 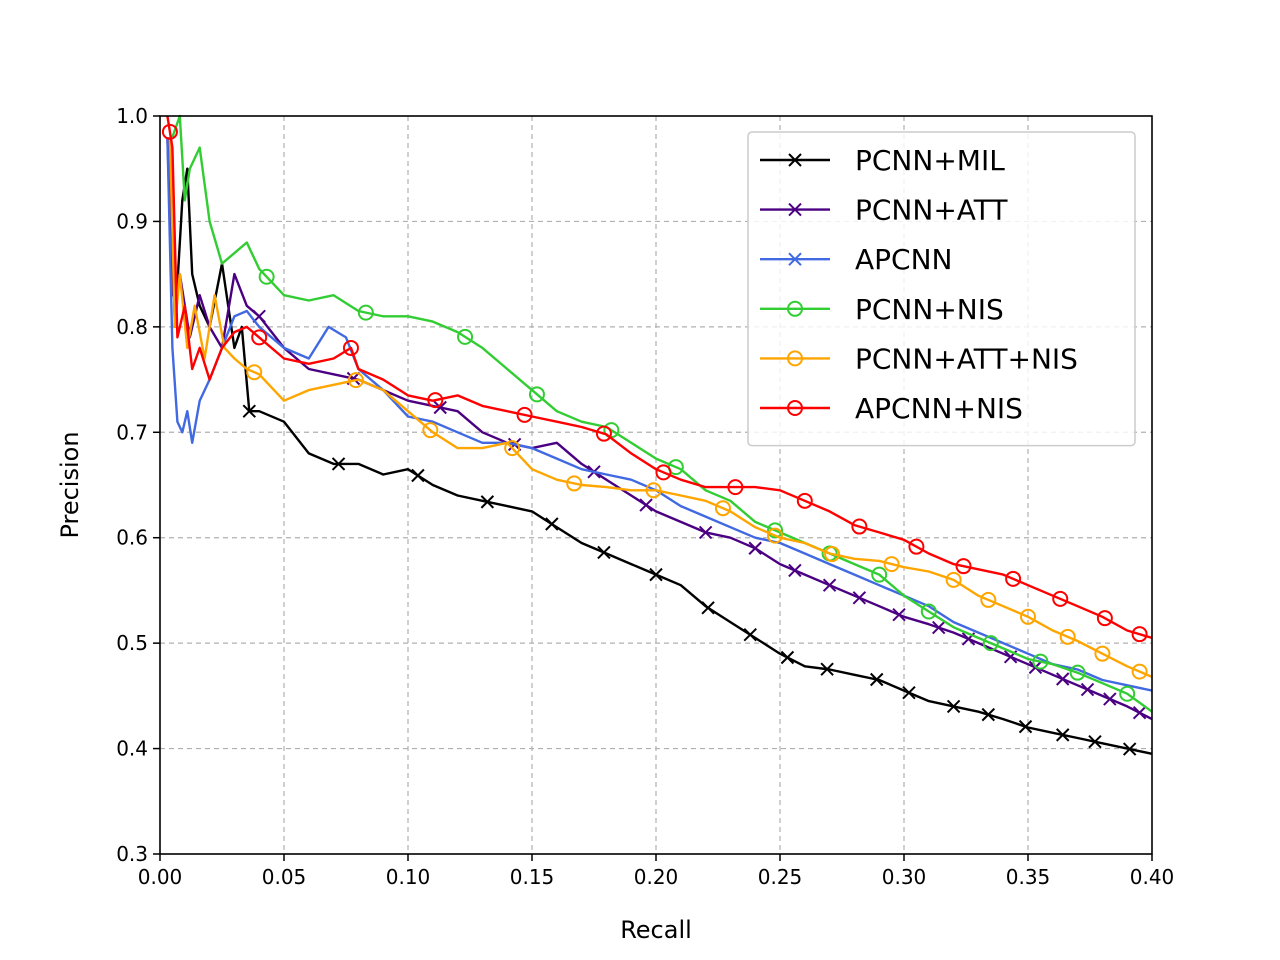 I want to click on legend-entry-pcnn-mil: PCNN+MIL, so click(x=882, y=160).